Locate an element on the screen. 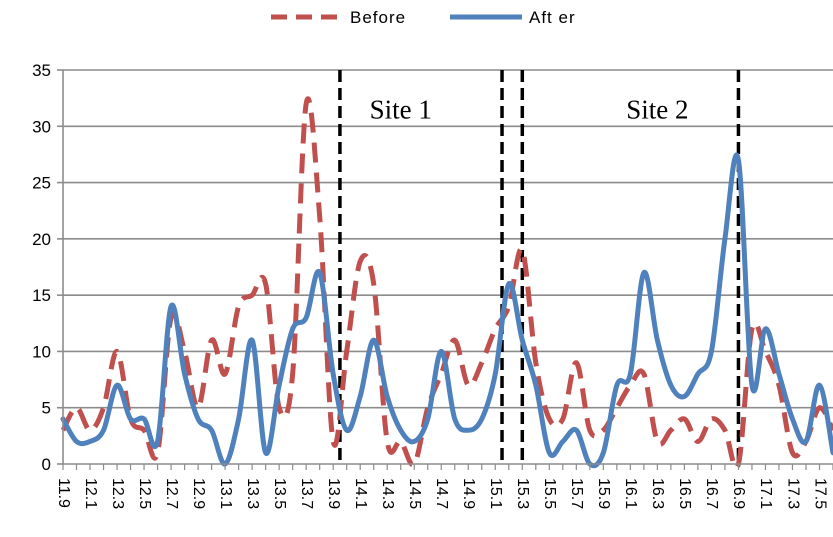 This screenshot has width=833, height=537. x-tick-label: 14.7 is located at coordinates (441, 493).